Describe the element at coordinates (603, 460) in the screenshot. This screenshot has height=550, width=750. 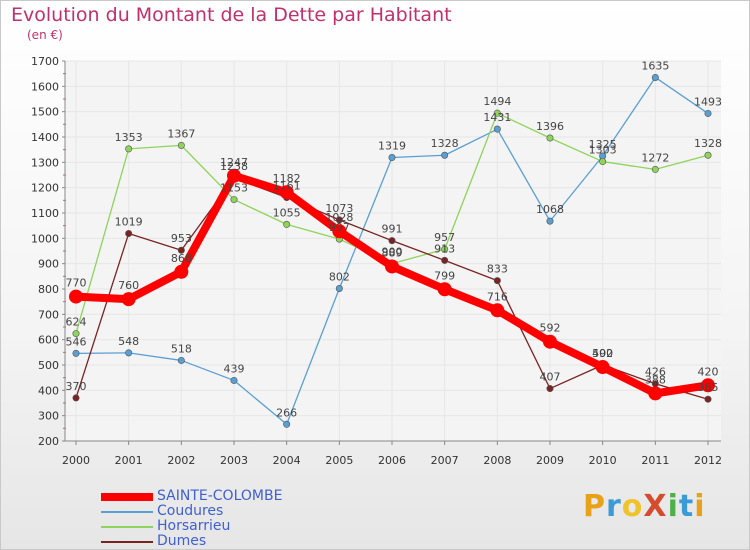
I see `x-tick-label: 2010` at that location.